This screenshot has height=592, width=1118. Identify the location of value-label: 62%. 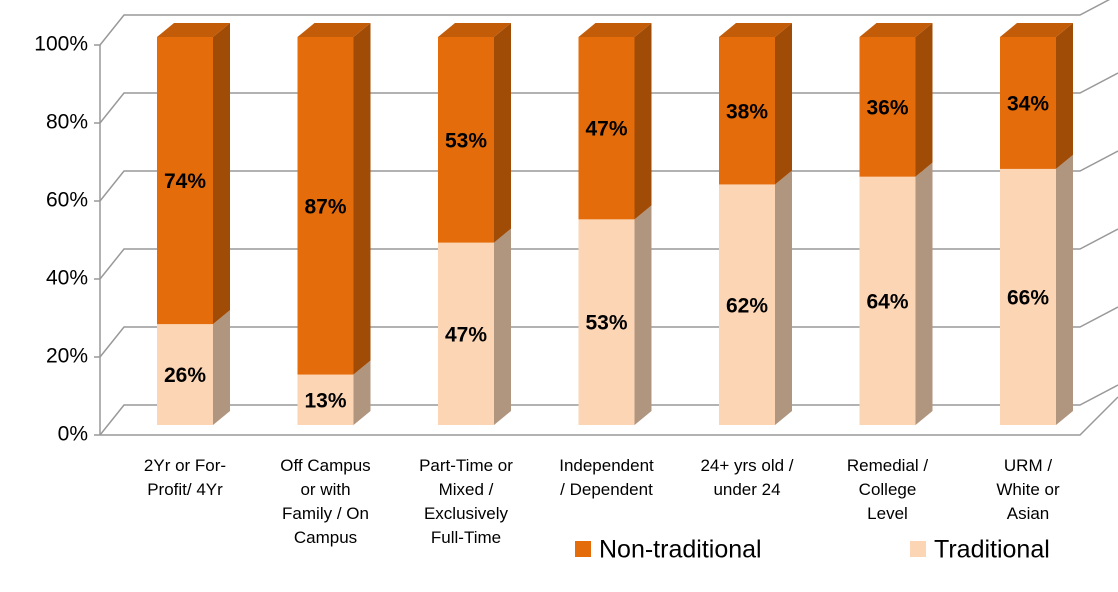
(747, 305).